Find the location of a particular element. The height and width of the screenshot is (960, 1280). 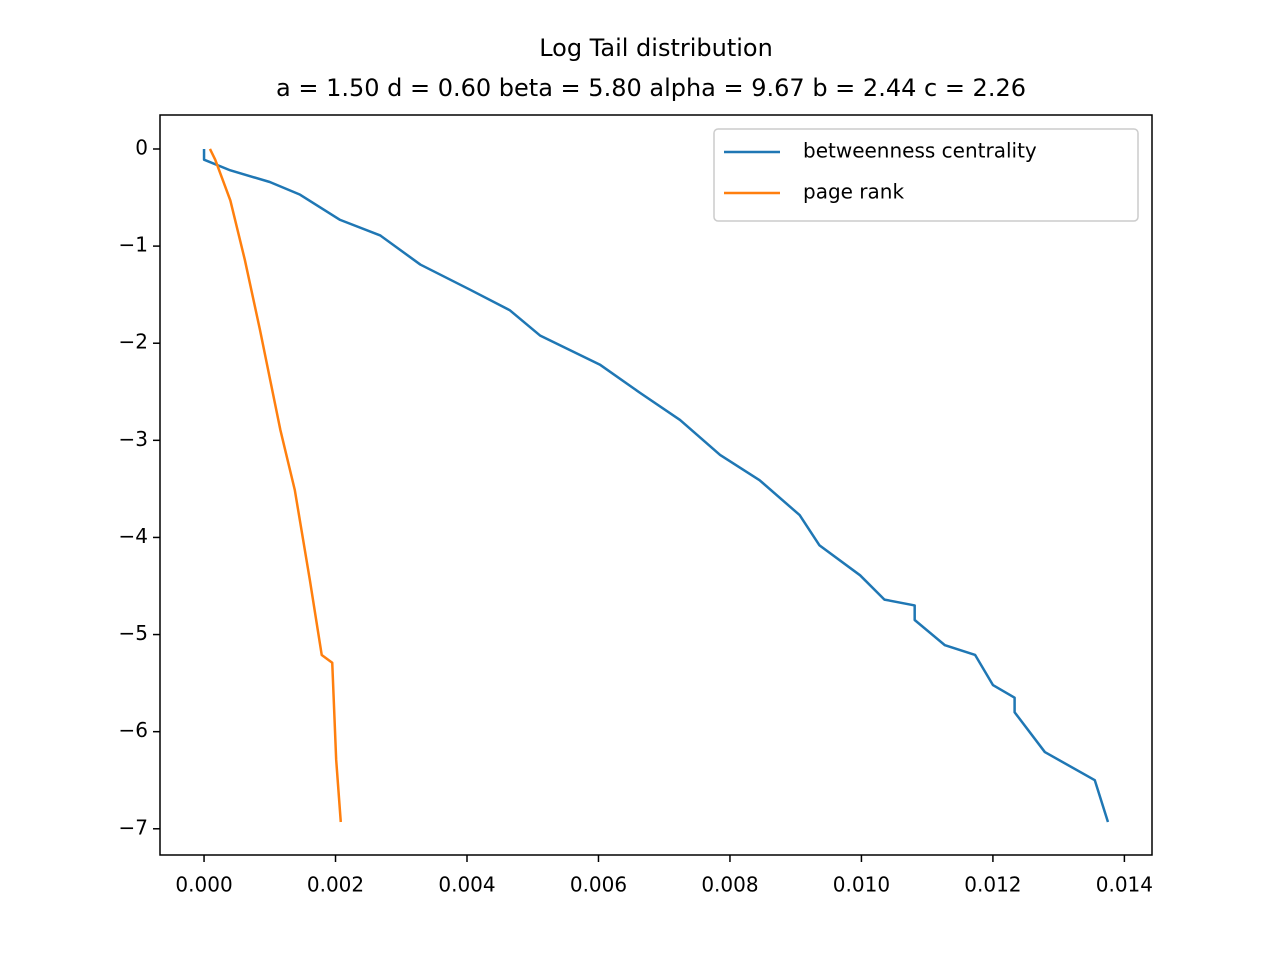

x-tick-label: 0.002 is located at coordinates (335, 885).